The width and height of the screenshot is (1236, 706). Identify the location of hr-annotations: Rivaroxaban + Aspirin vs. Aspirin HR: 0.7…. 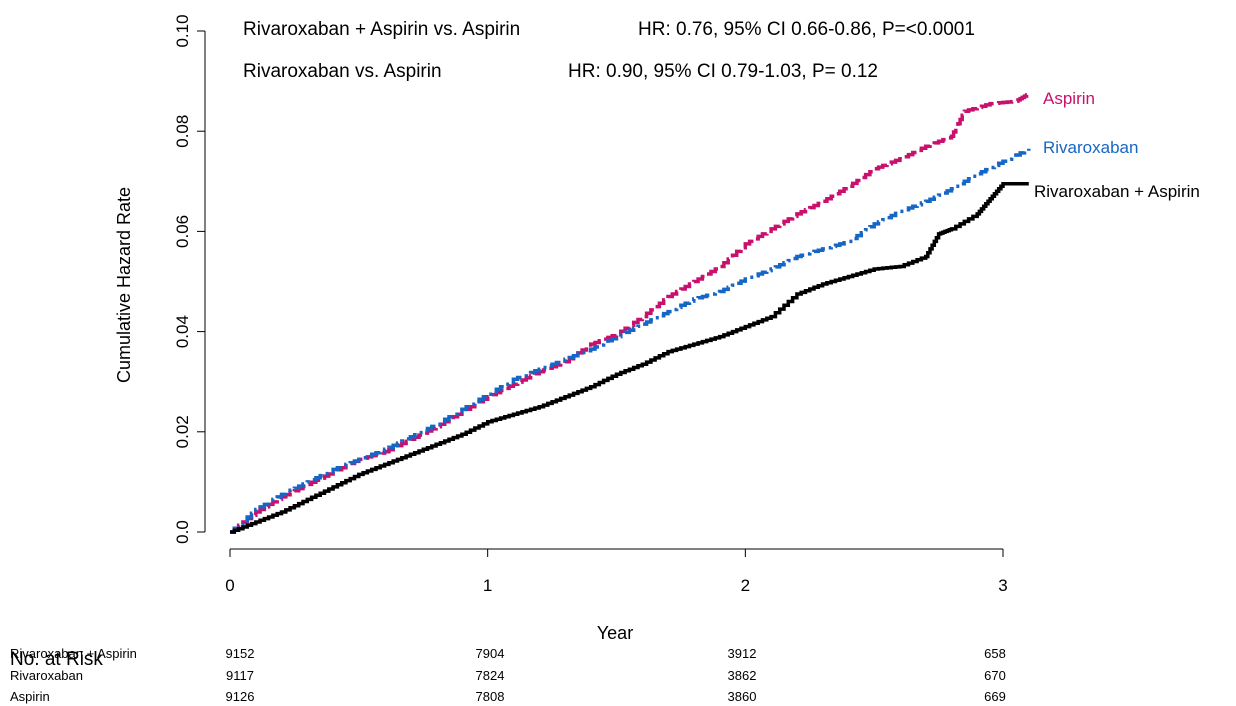
(609, 50).